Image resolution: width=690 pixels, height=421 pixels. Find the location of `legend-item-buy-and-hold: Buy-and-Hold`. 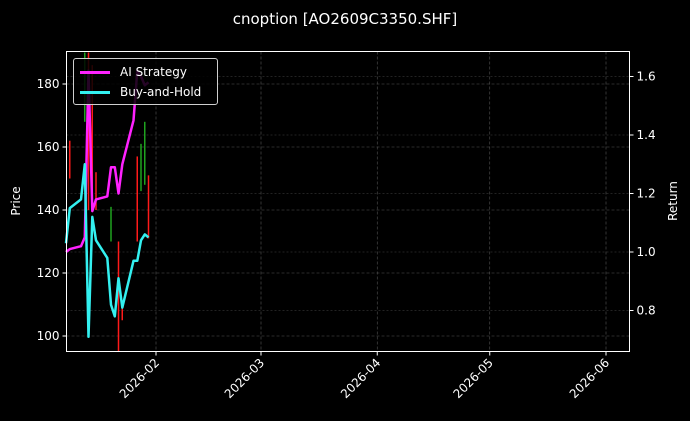

legend-item-buy-and-hold: Buy-and-Hold is located at coordinates (140, 92).